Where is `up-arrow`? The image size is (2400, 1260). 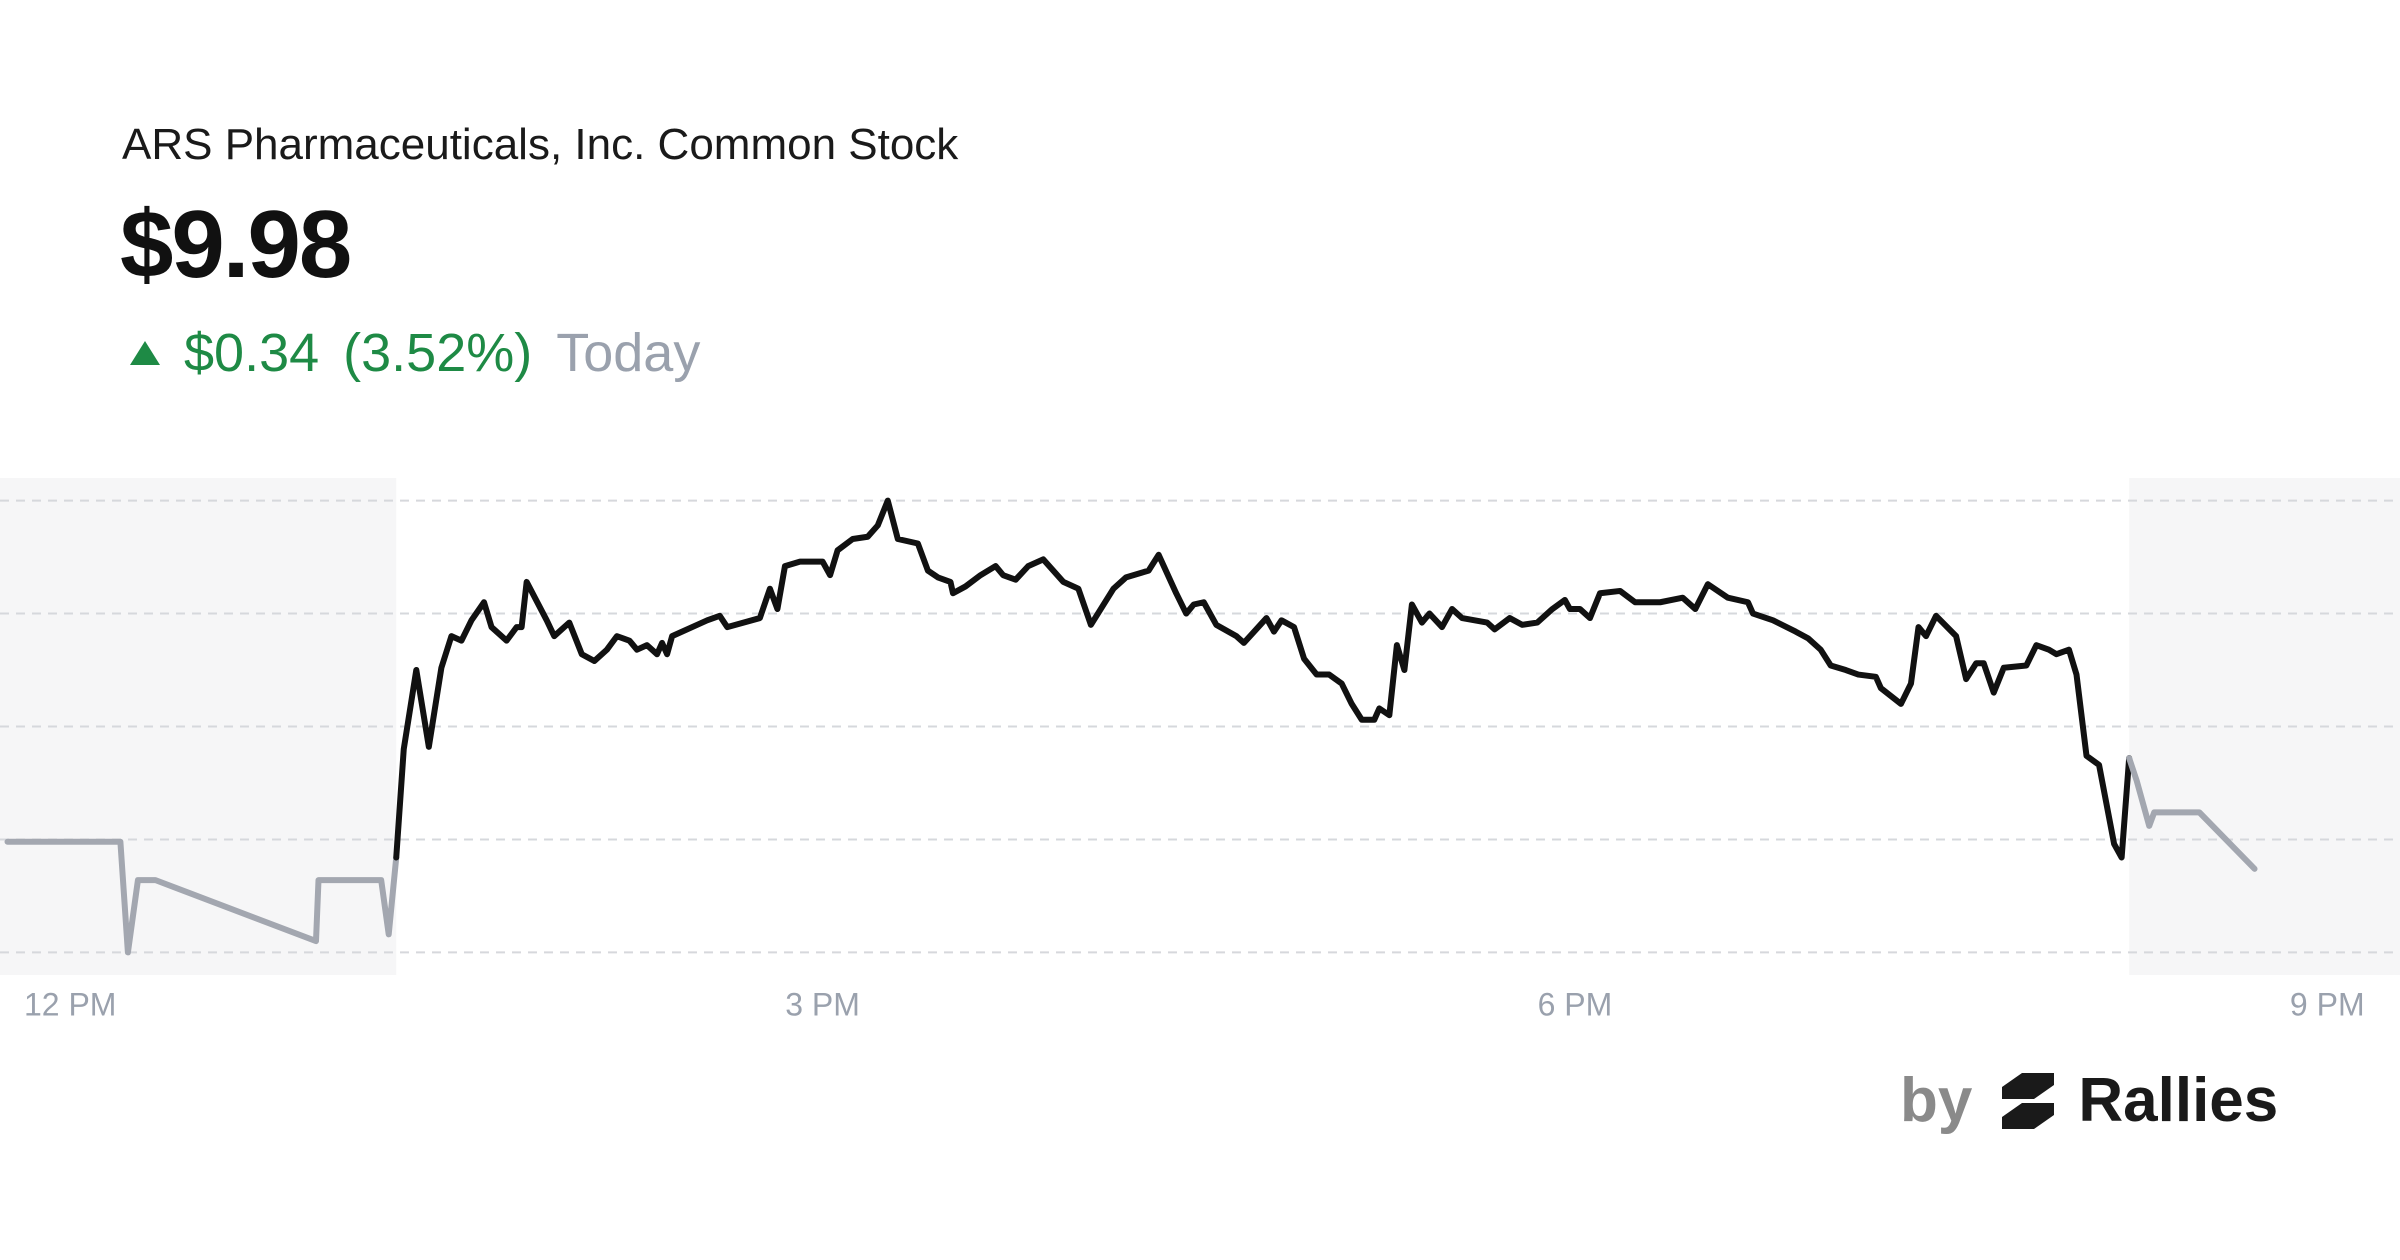 up-arrow is located at coordinates (145, 353).